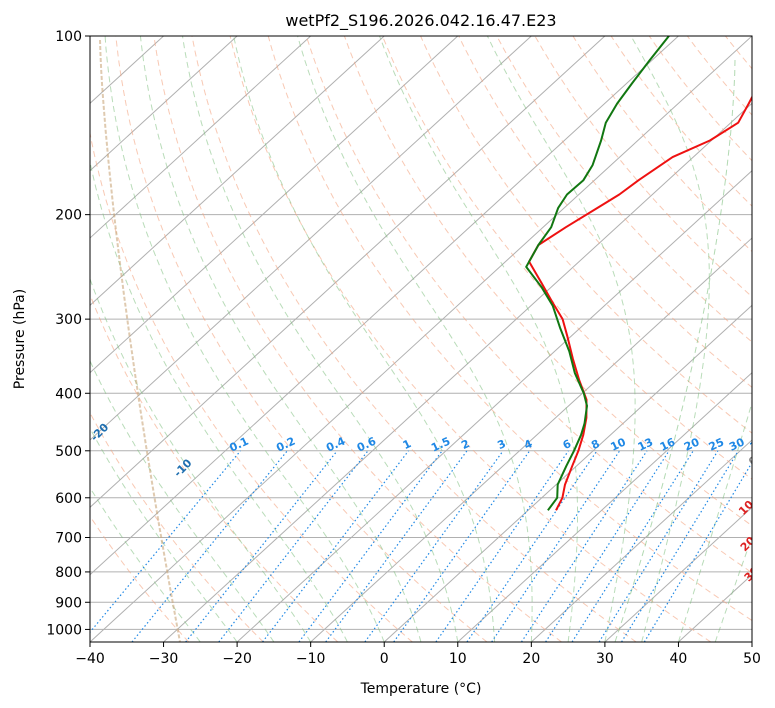 This screenshot has height=708, width=775. What do you see at coordinates (605, 659) in the screenshot?
I see `x-tick-label: 30` at bounding box center [605, 659].